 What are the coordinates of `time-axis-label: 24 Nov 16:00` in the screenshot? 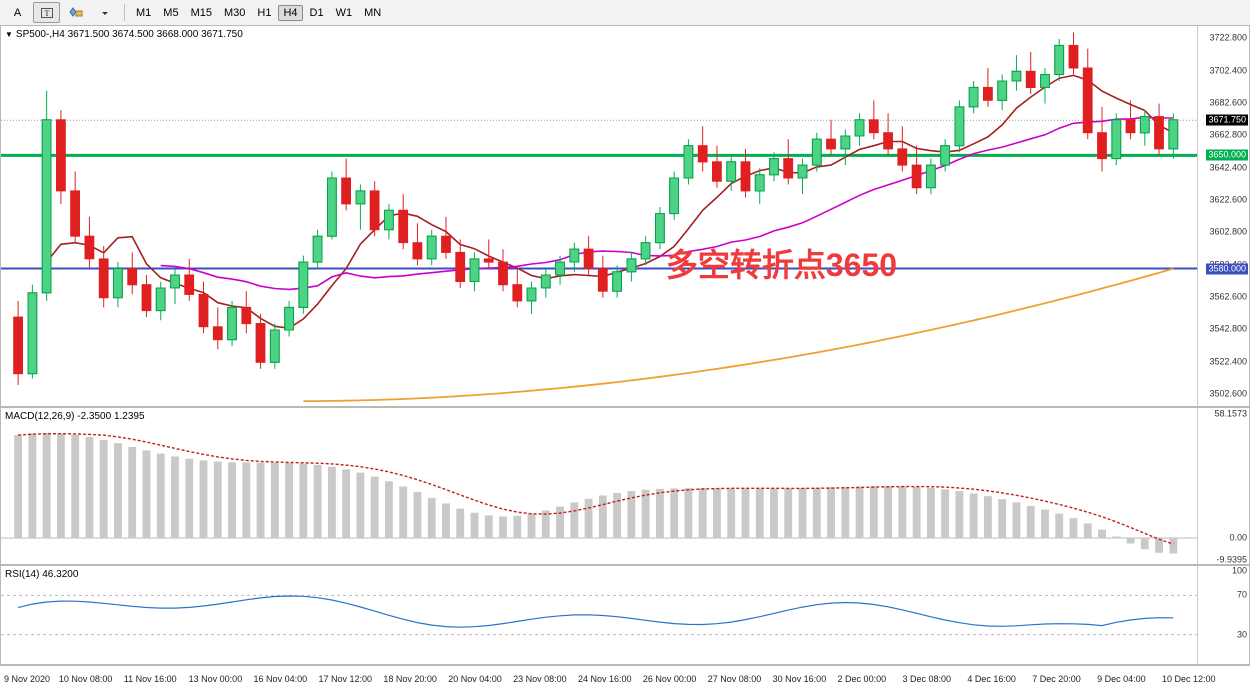 It's located at (605, 679).